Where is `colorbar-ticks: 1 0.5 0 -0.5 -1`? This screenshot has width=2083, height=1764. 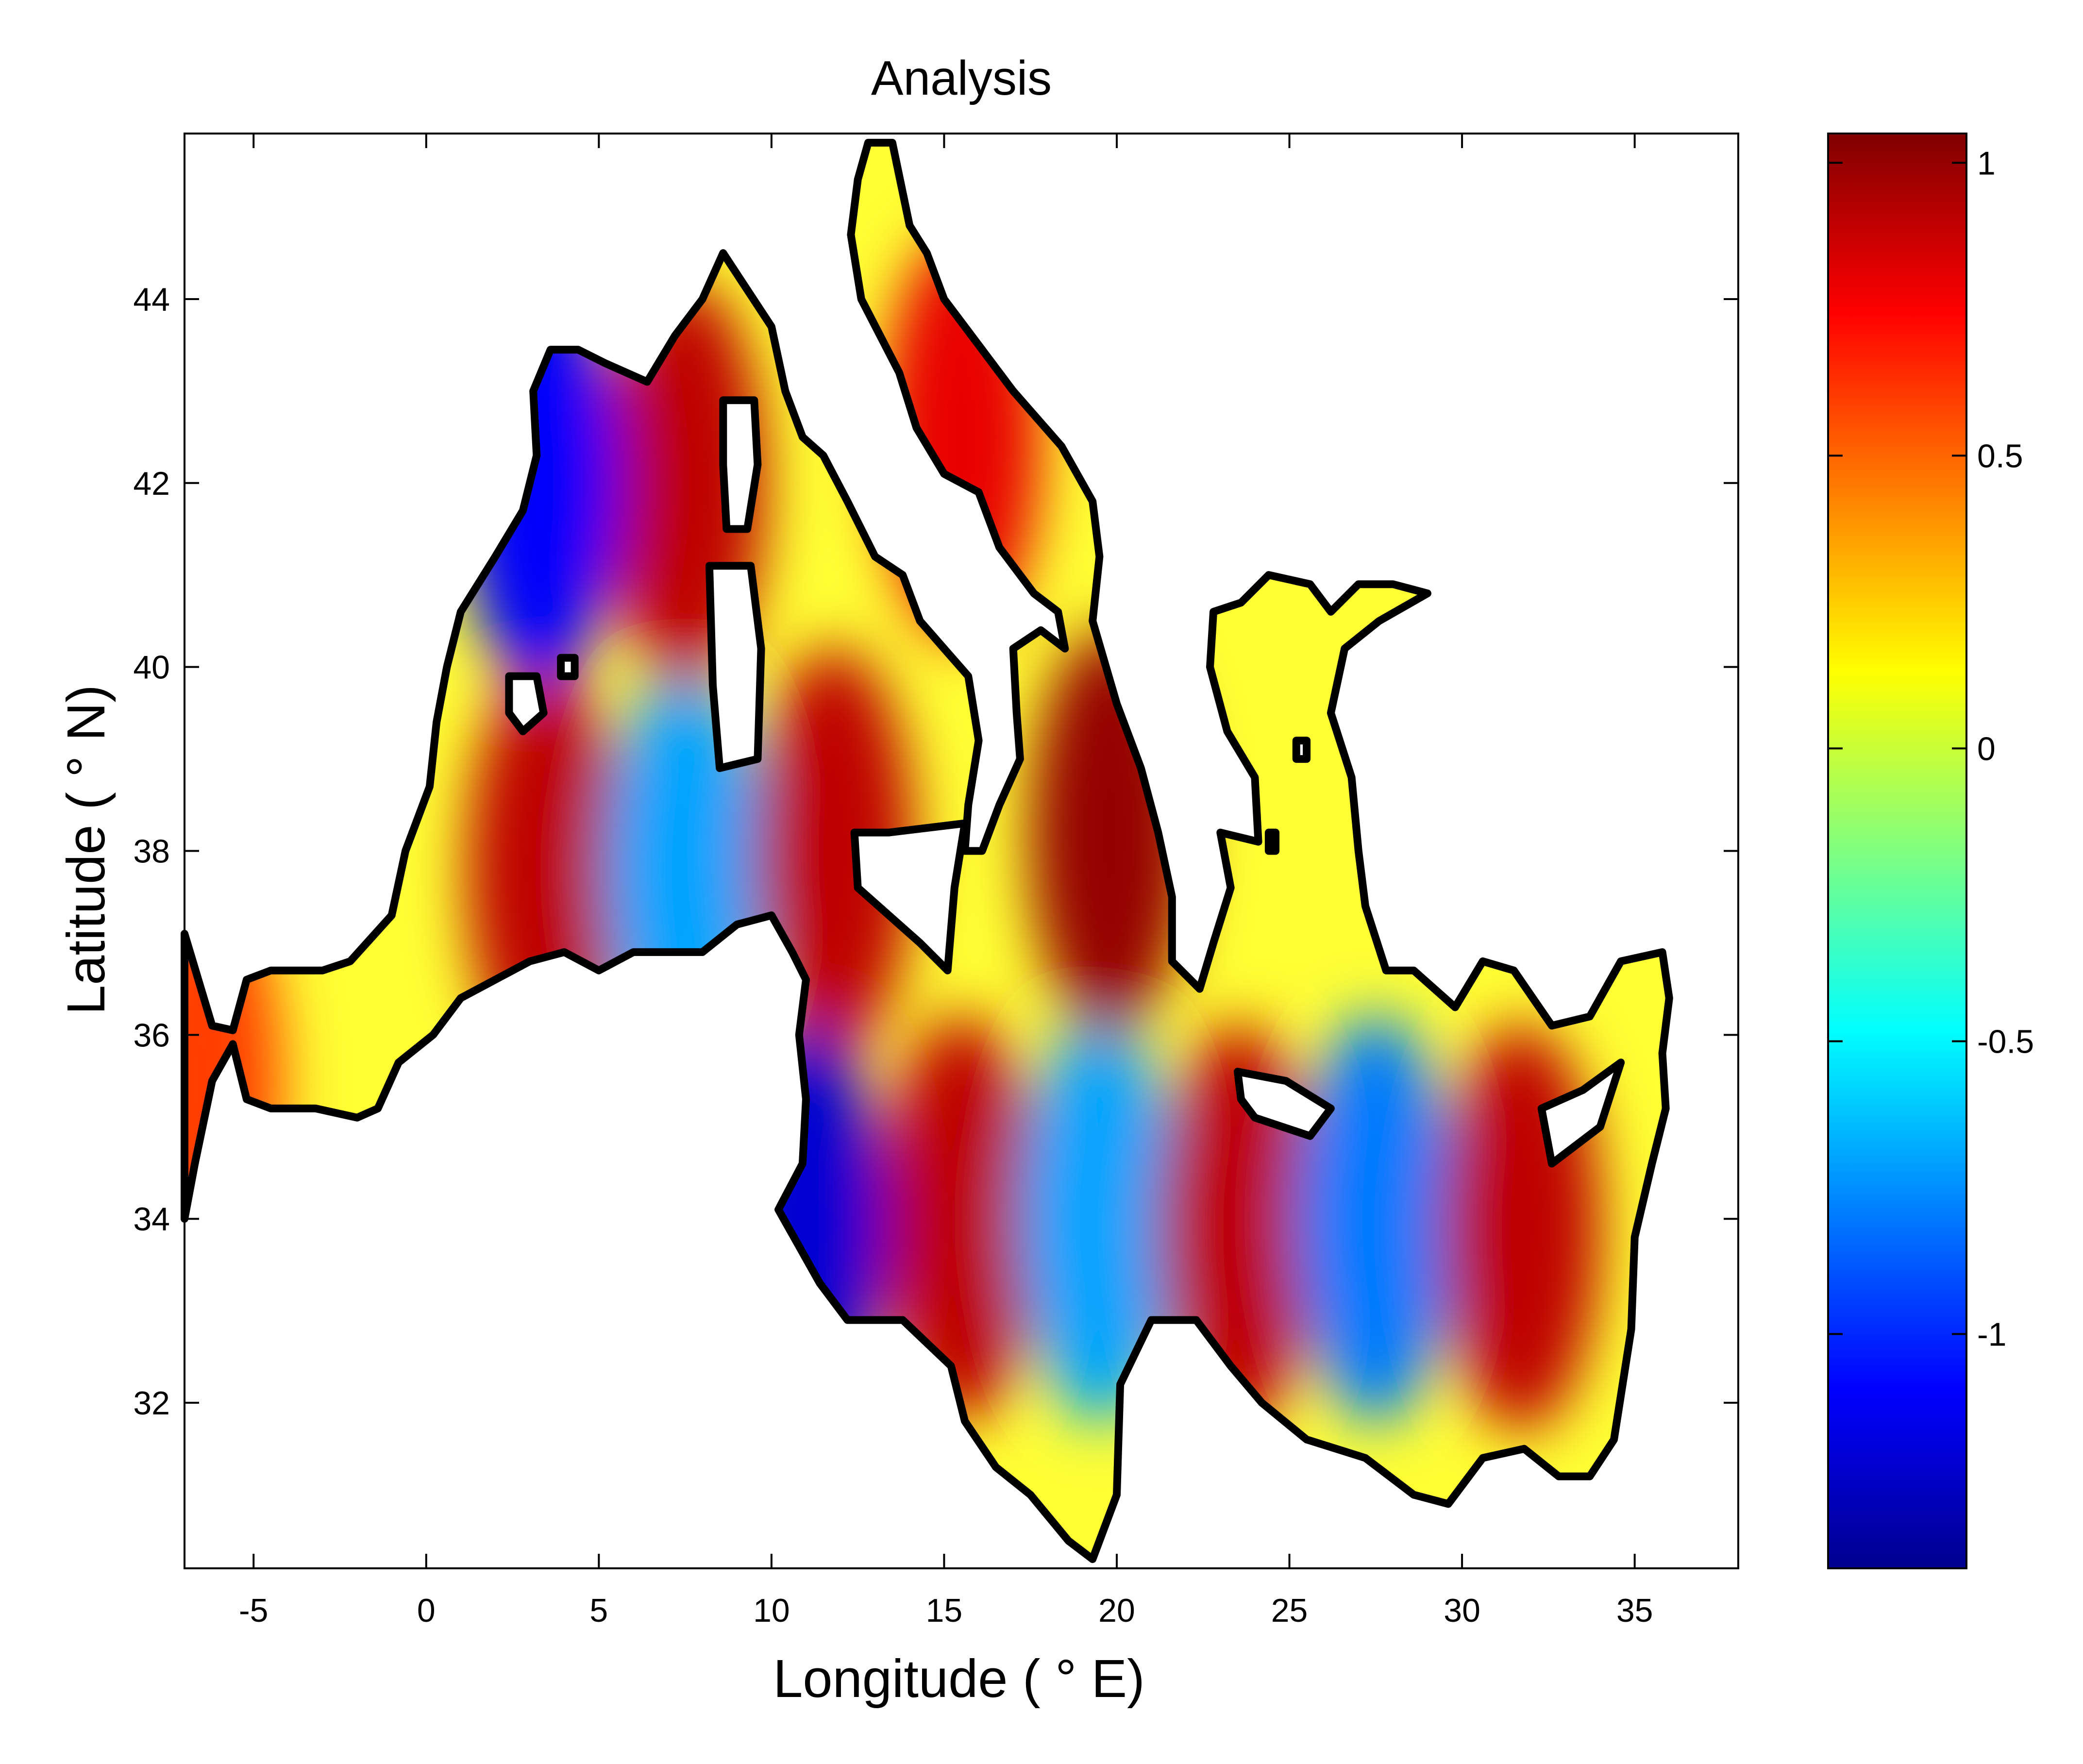
colorbar-ticks: 1 0.5 0 -0.5 -1 is located at coordinates (1931, 749).